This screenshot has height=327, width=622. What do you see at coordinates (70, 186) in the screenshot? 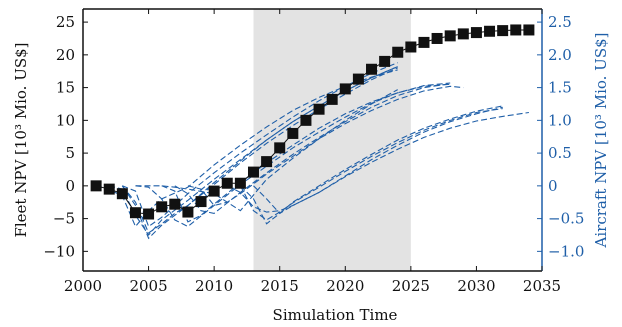
I see `y-tick-label-0: 0` at bounding box center [70, 186].